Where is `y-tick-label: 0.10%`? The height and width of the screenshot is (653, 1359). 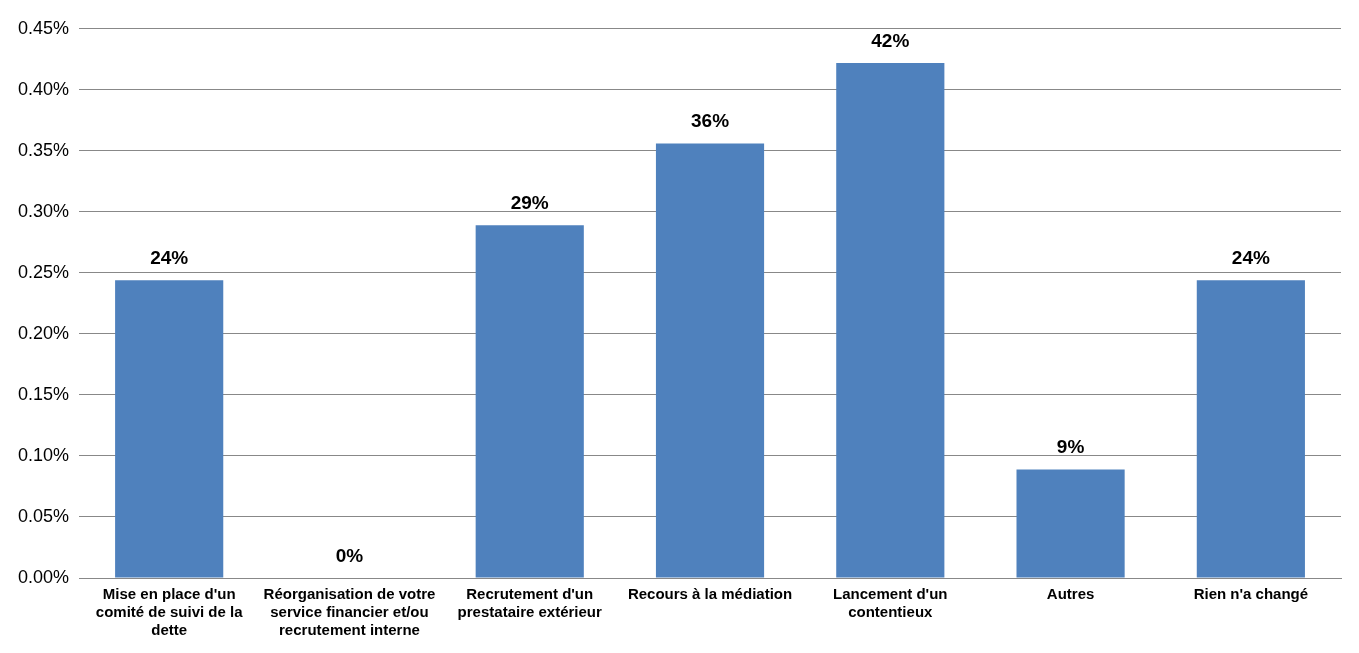
y-tick-label: 0.10% is located at coordinates (43, 454).